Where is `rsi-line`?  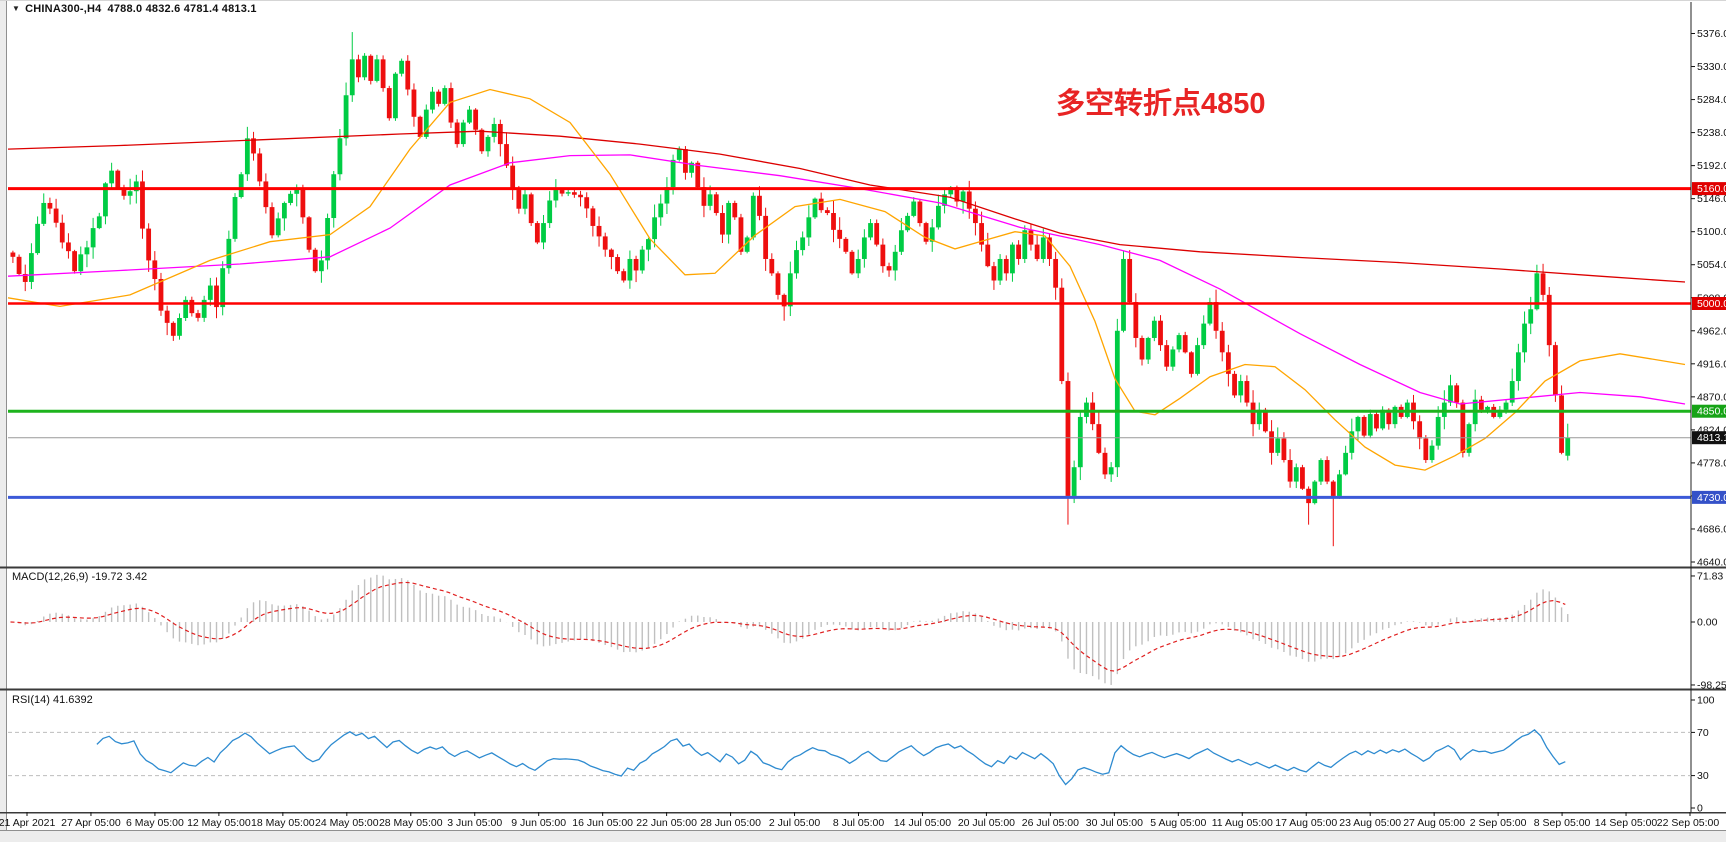 rsi-line is located at coordinates (831, 757).